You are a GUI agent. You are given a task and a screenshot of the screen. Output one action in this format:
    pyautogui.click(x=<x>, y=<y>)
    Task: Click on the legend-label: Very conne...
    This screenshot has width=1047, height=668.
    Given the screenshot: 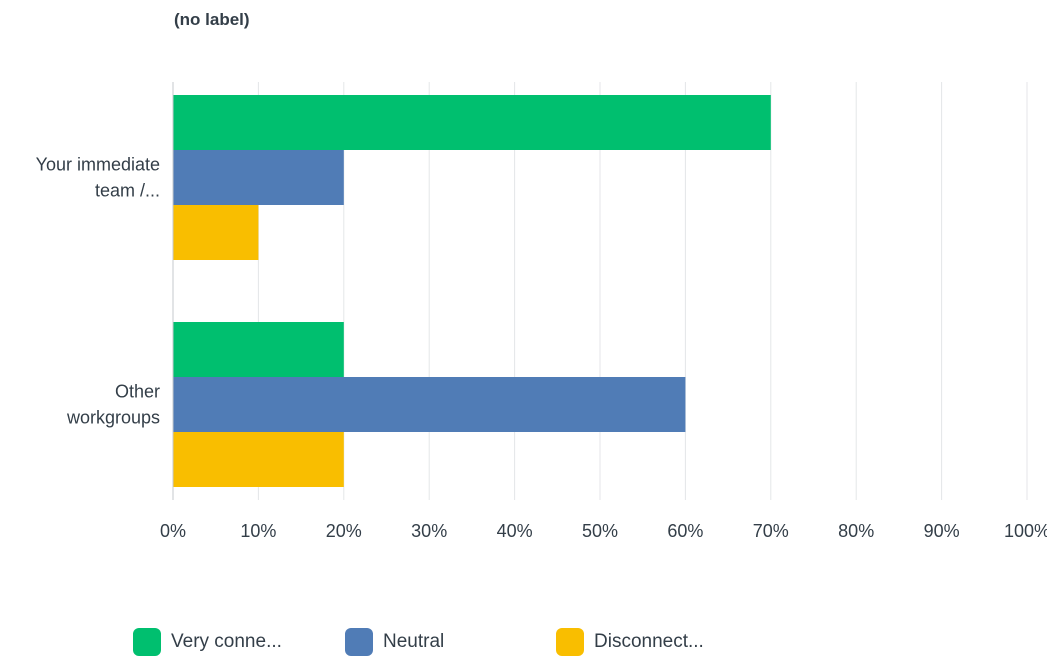 What is the action you would take?
    pyautogui.click(x=226, y=641)
    